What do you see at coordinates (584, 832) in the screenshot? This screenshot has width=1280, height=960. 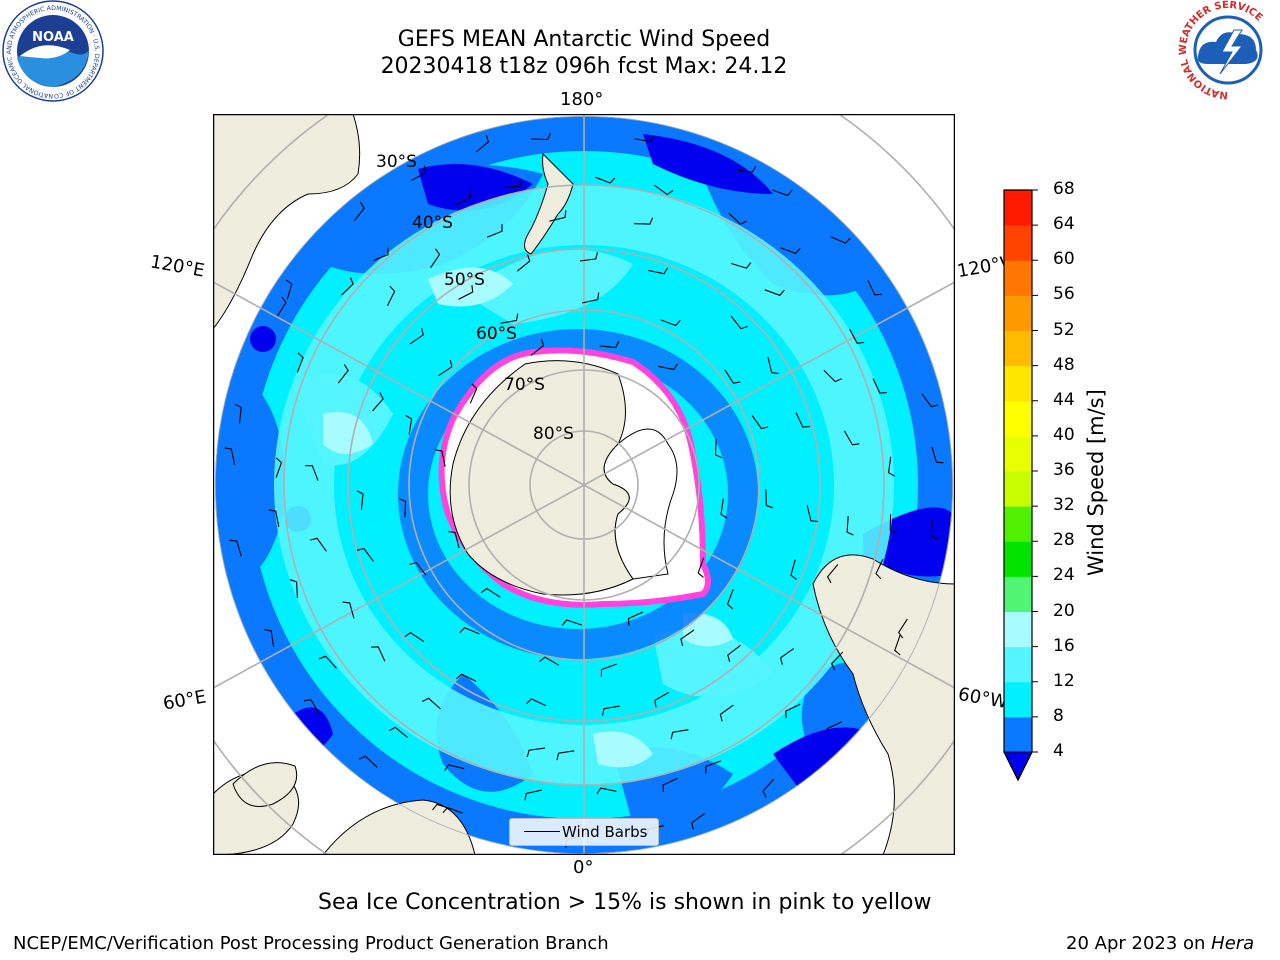 I see `map-legend: Wind Barbs` at bounding box center [584, 832].